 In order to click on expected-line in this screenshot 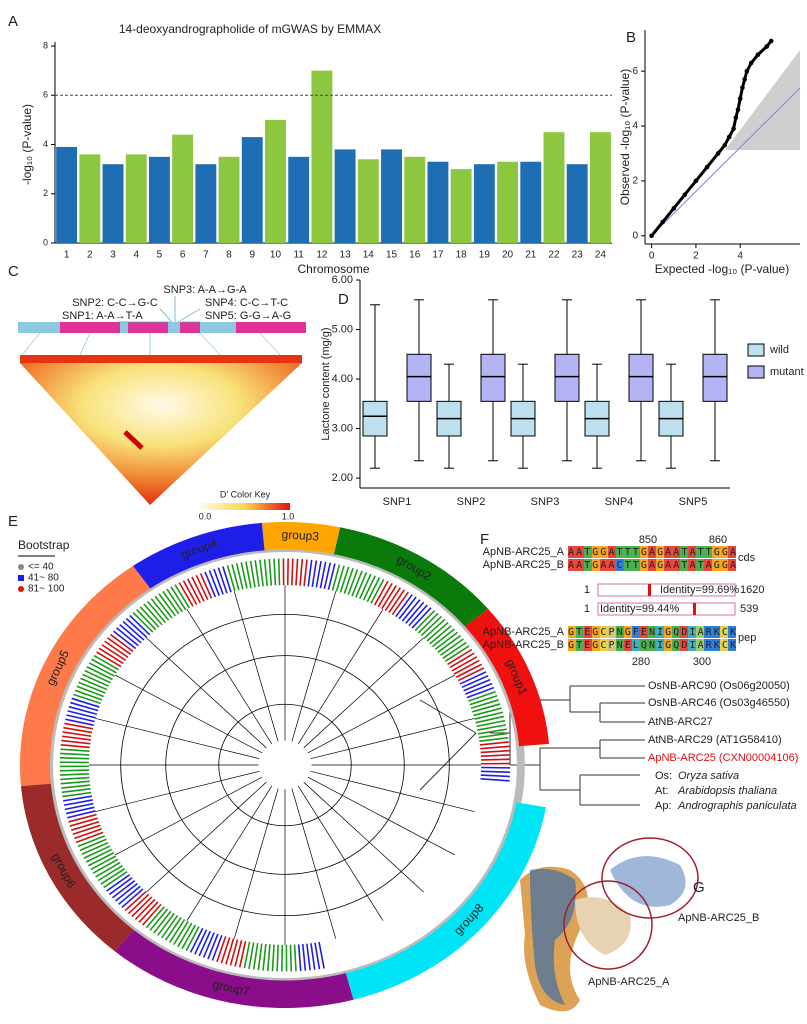, I will do `click(725, 162)`.